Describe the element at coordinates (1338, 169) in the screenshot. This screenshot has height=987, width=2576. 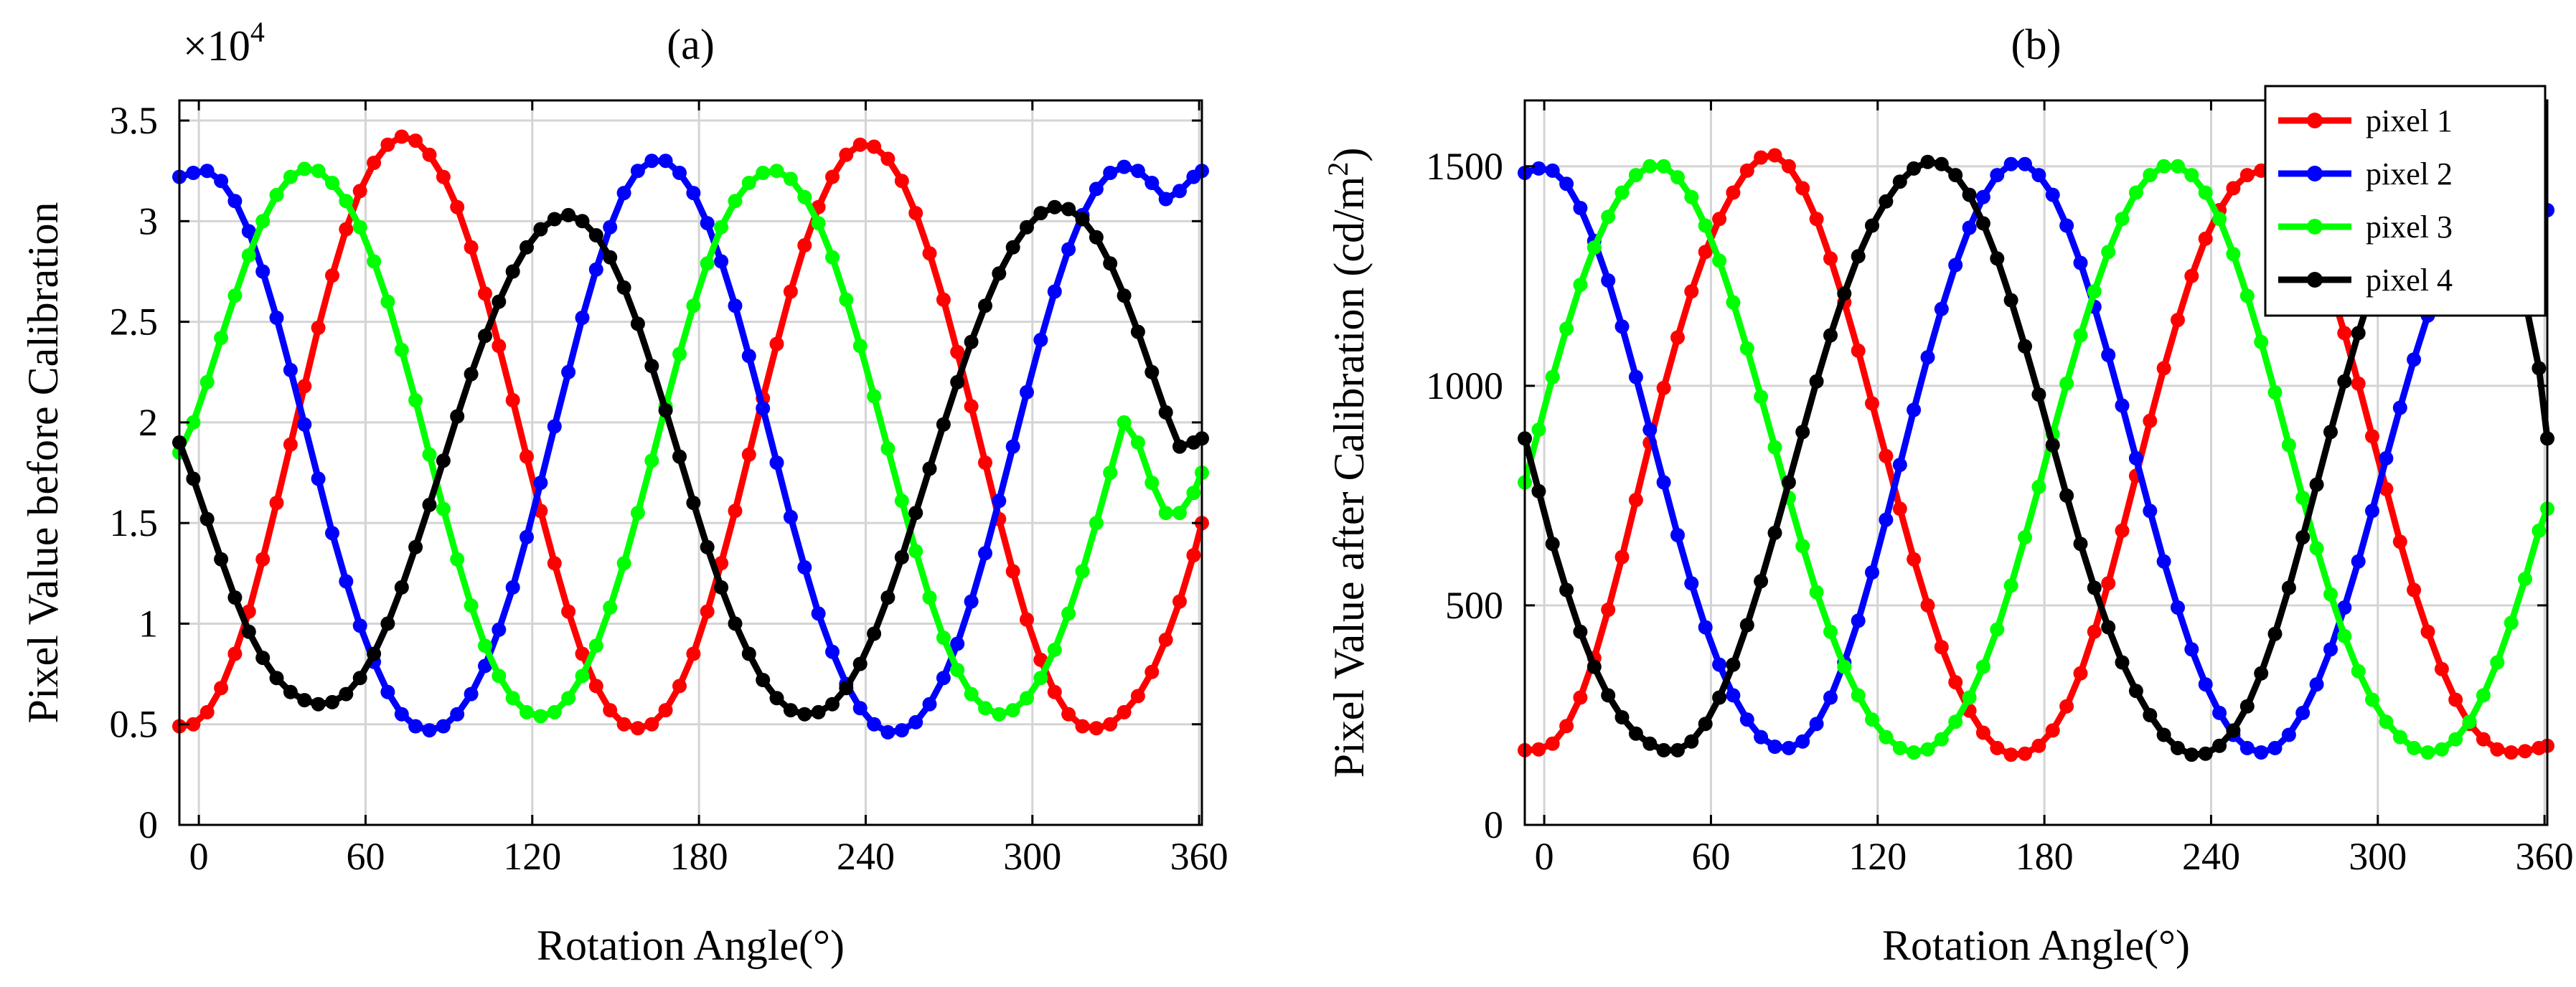
I see `y-axis-label-superscript: 2` at that location.